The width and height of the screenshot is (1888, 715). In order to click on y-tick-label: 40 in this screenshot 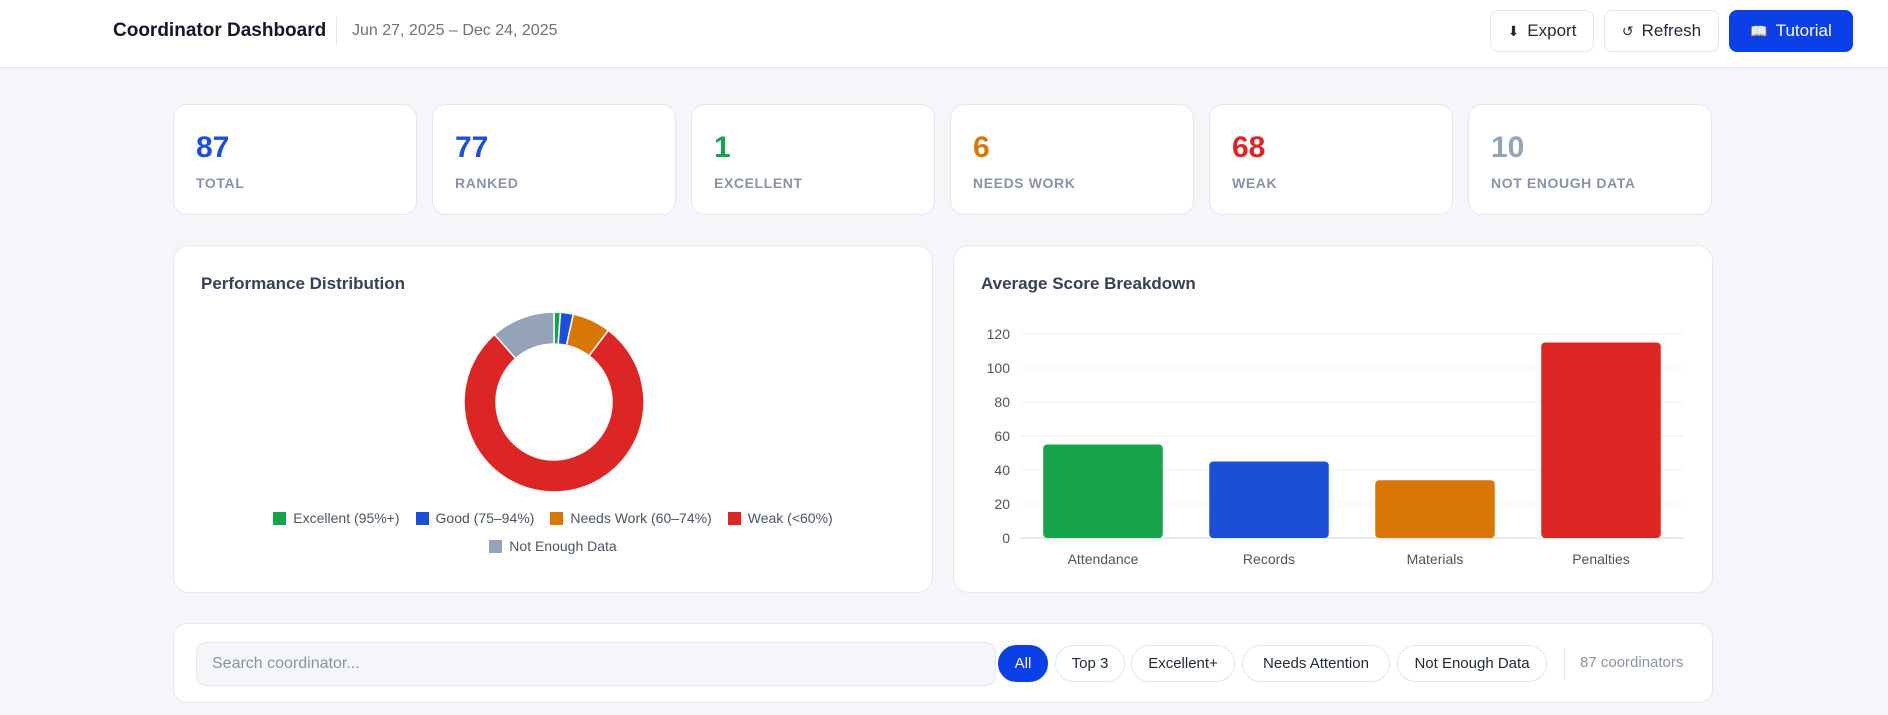, I will do `click(1002, 470)`.